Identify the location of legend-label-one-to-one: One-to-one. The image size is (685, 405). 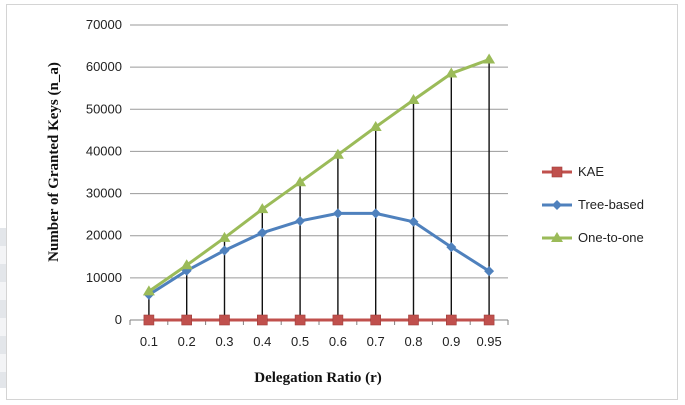
(611, 237).